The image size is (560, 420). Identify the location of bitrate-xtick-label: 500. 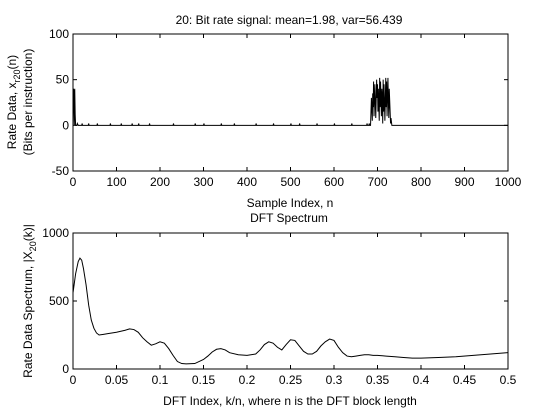
(290, 182).